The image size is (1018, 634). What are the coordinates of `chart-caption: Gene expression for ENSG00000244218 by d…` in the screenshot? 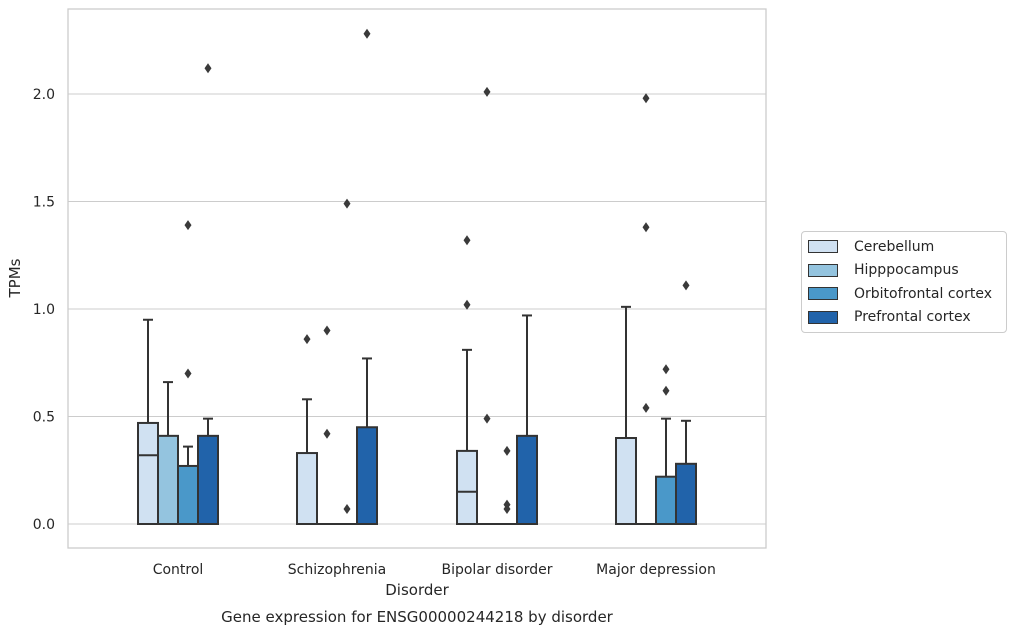 It's located at (417, 617).